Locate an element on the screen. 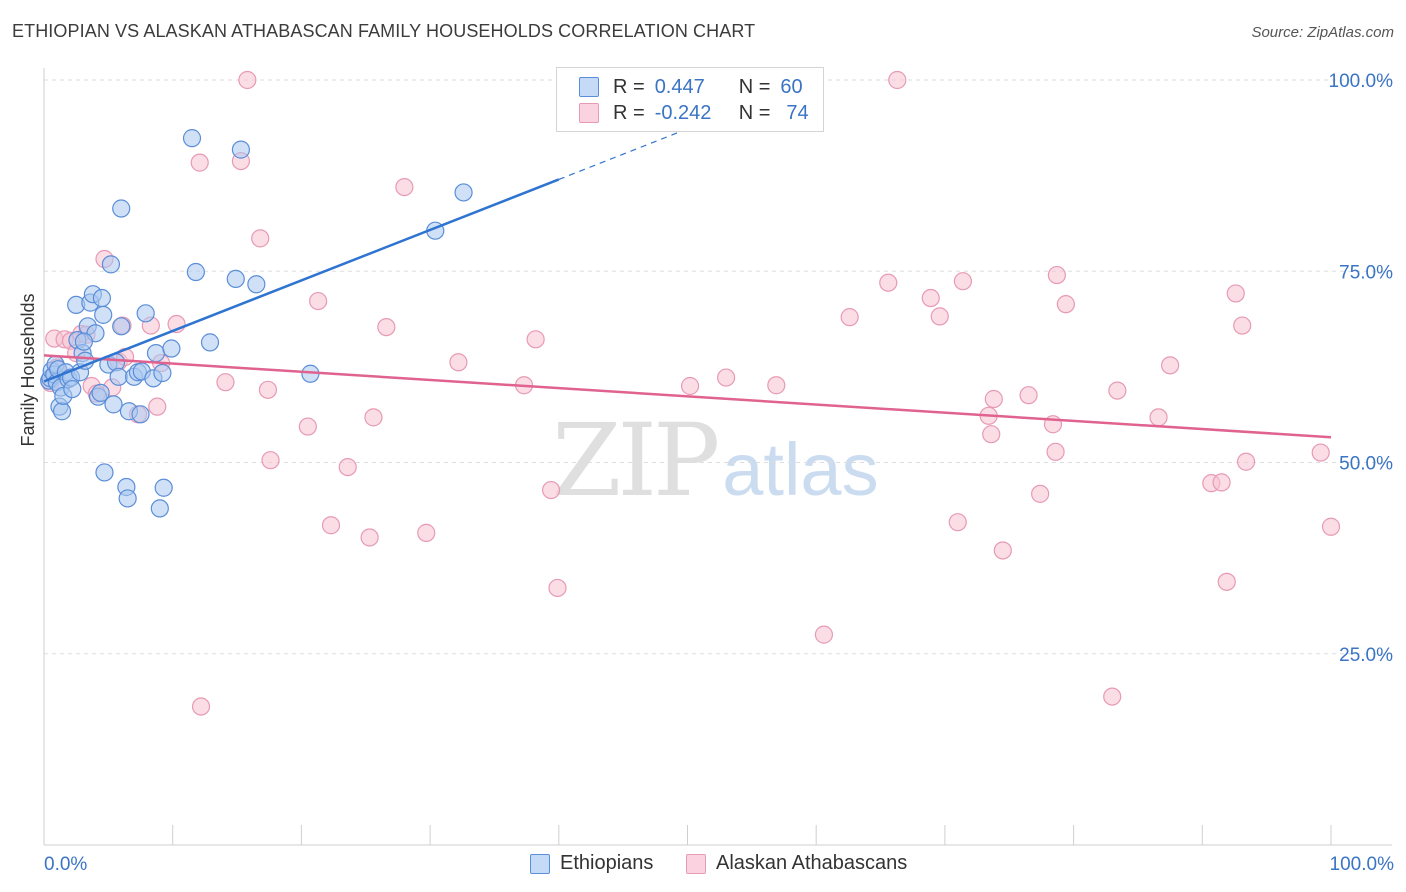  x-tick-label: 100.0% is located at coordinates (1362, 864).